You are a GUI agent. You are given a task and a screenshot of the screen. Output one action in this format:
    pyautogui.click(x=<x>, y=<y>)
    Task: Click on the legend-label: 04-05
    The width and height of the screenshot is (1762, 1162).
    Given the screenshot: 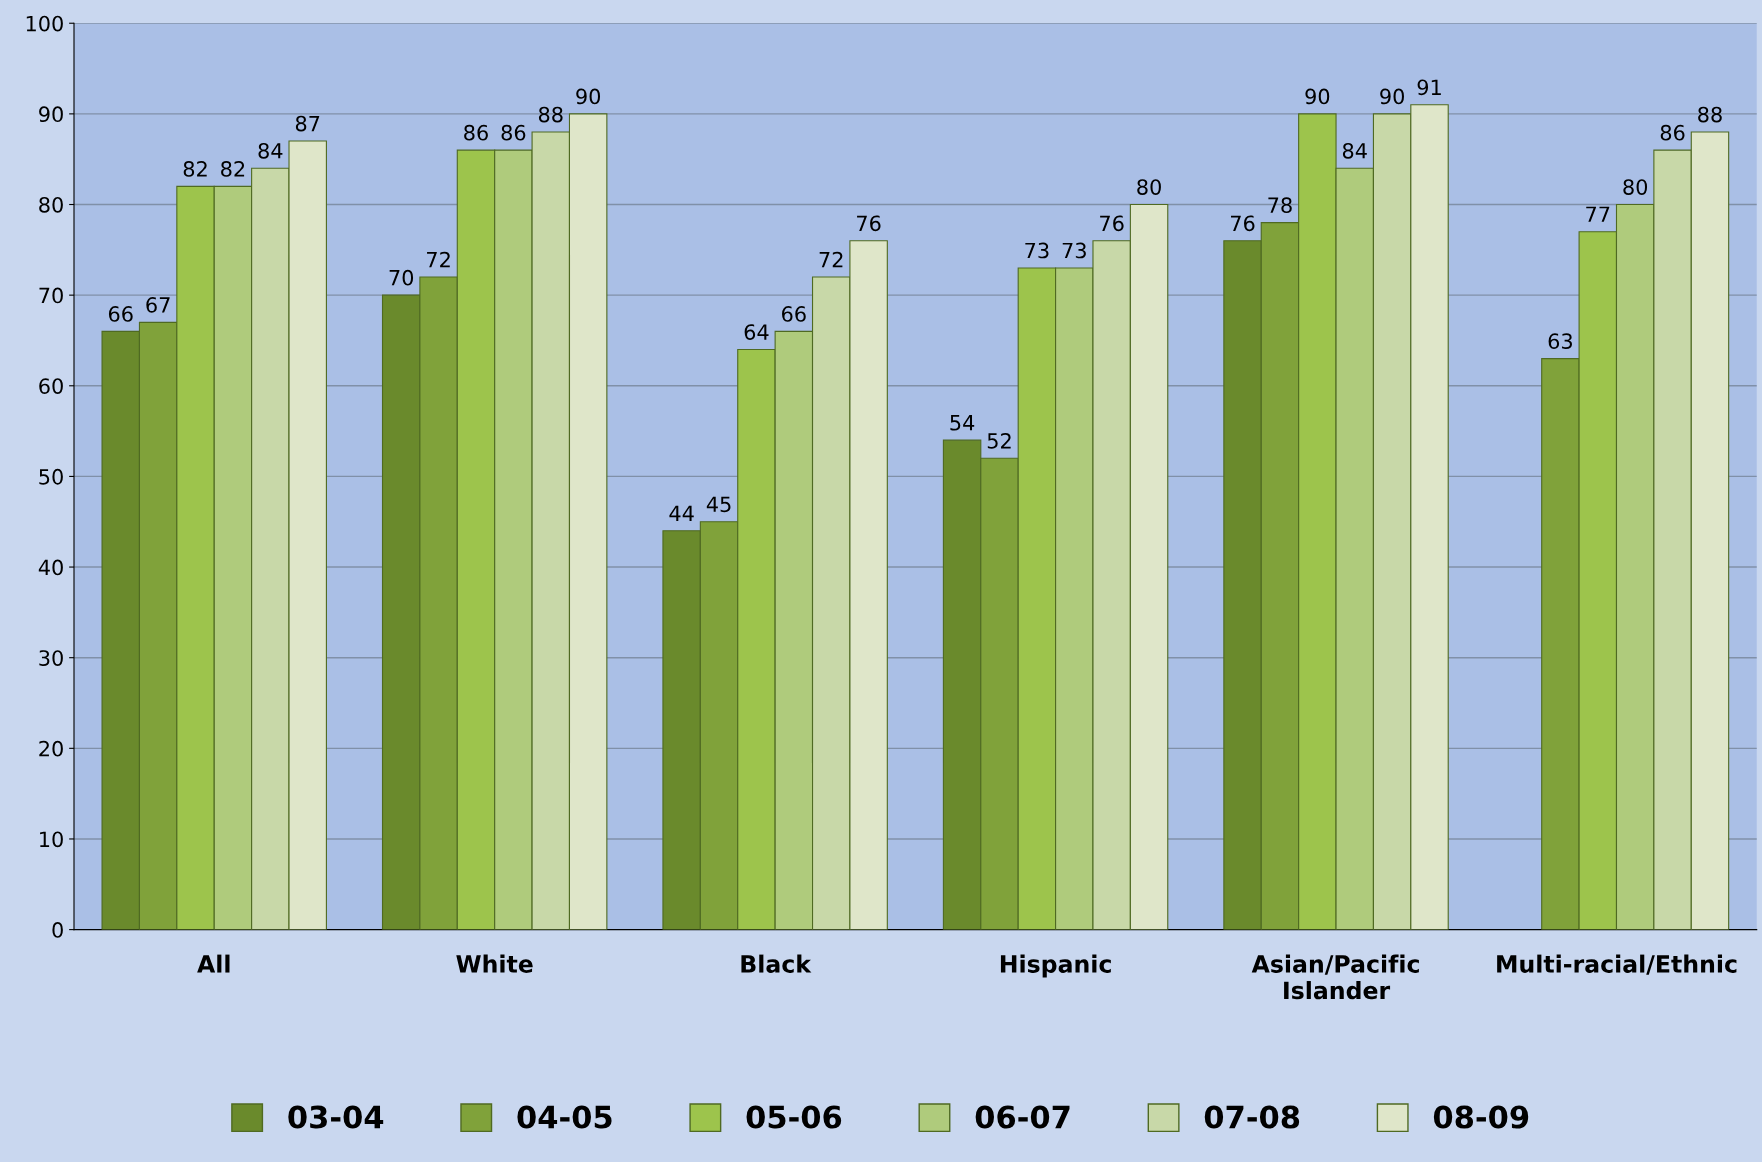 What is the action you would take?
    pyautogui.click(x=564, y=1117)
    